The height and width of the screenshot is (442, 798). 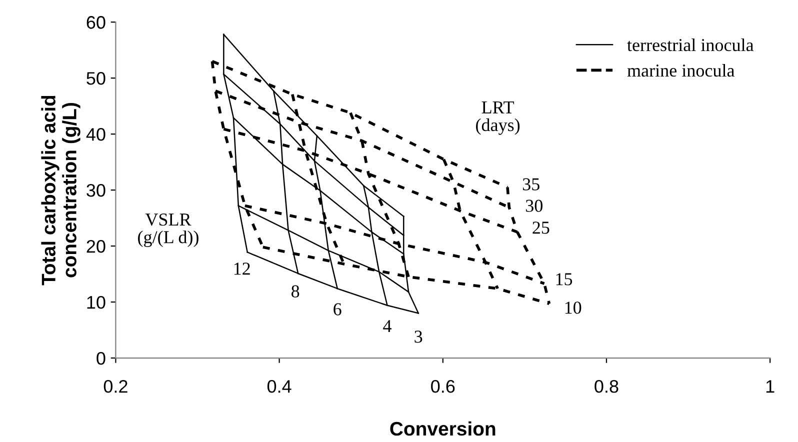 What do you see at coordinates (443, 428) in the screenshot?
I see `x-axis-title: Conversion` at bounding box center [443, 428].